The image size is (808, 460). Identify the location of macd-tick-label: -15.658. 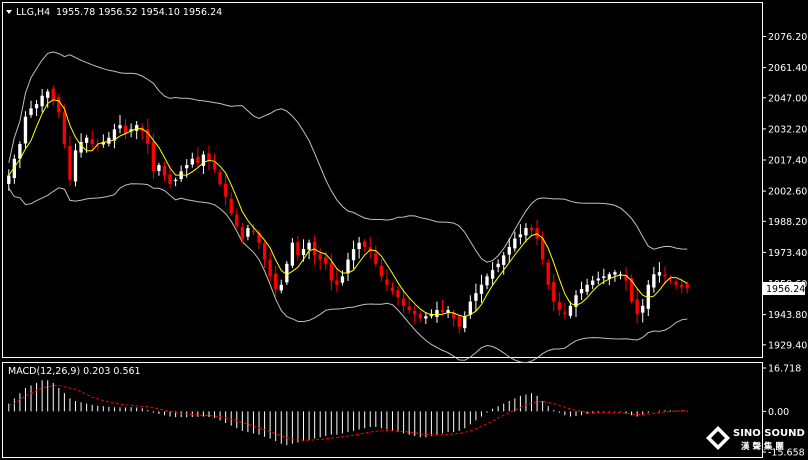
(786, 453).